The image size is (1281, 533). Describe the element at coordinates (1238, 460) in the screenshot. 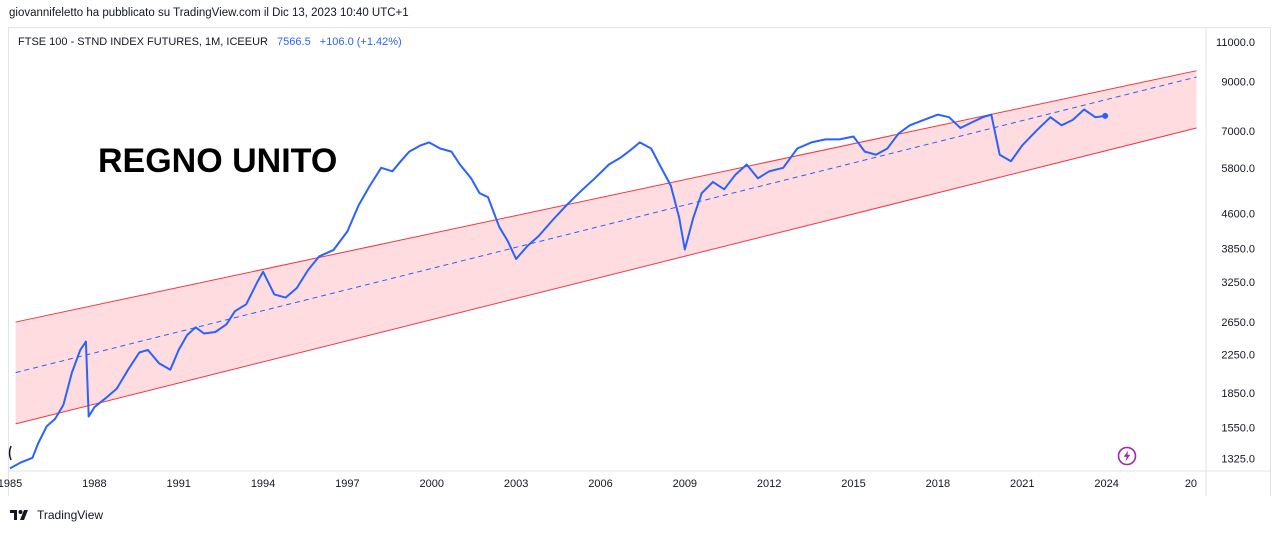

I see `y-tick-label: 1325.0` at that location.